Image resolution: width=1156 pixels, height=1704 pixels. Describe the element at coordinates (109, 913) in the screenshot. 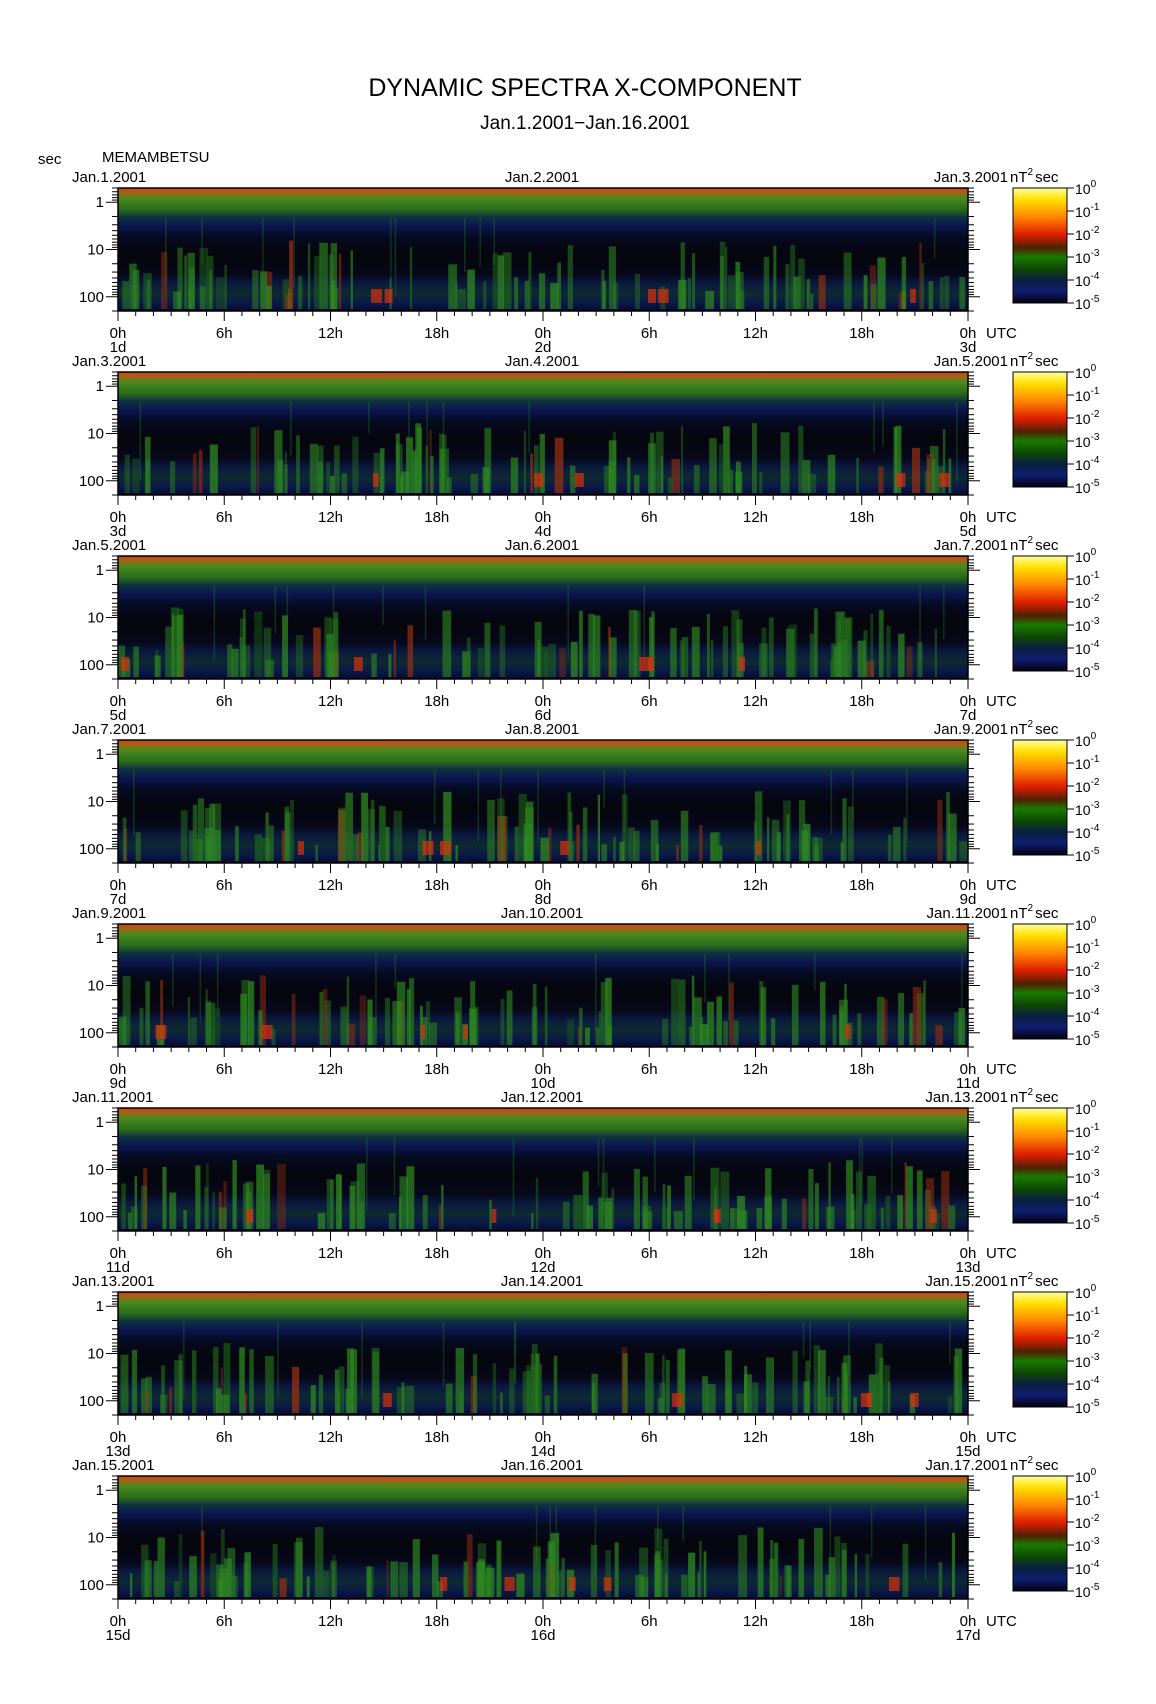

I see `panel-date-left: Jan.9.2001` at that location.